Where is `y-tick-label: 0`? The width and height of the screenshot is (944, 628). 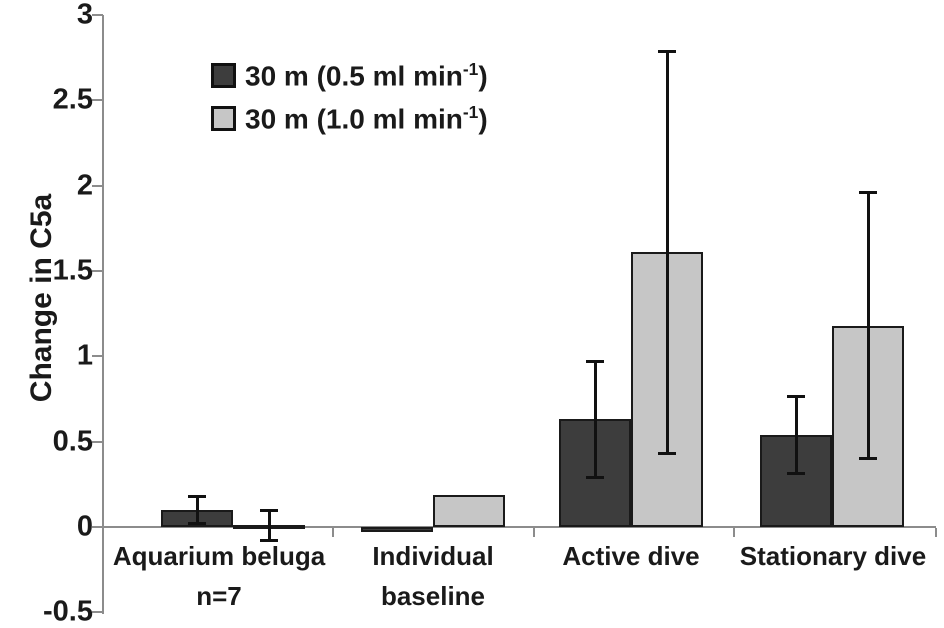
y-tick-label: 0 is located at coordinates (84, 526).